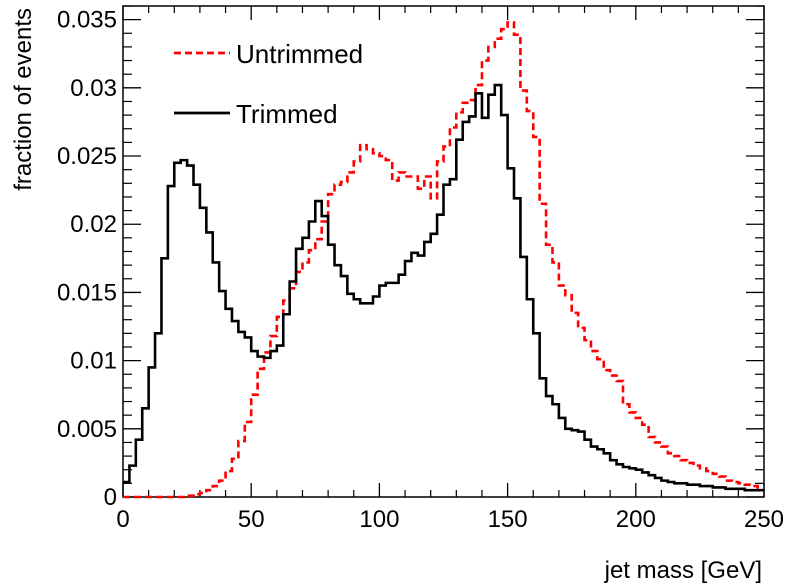  I want to click on x-tick-label: 0, so click(122, 519).